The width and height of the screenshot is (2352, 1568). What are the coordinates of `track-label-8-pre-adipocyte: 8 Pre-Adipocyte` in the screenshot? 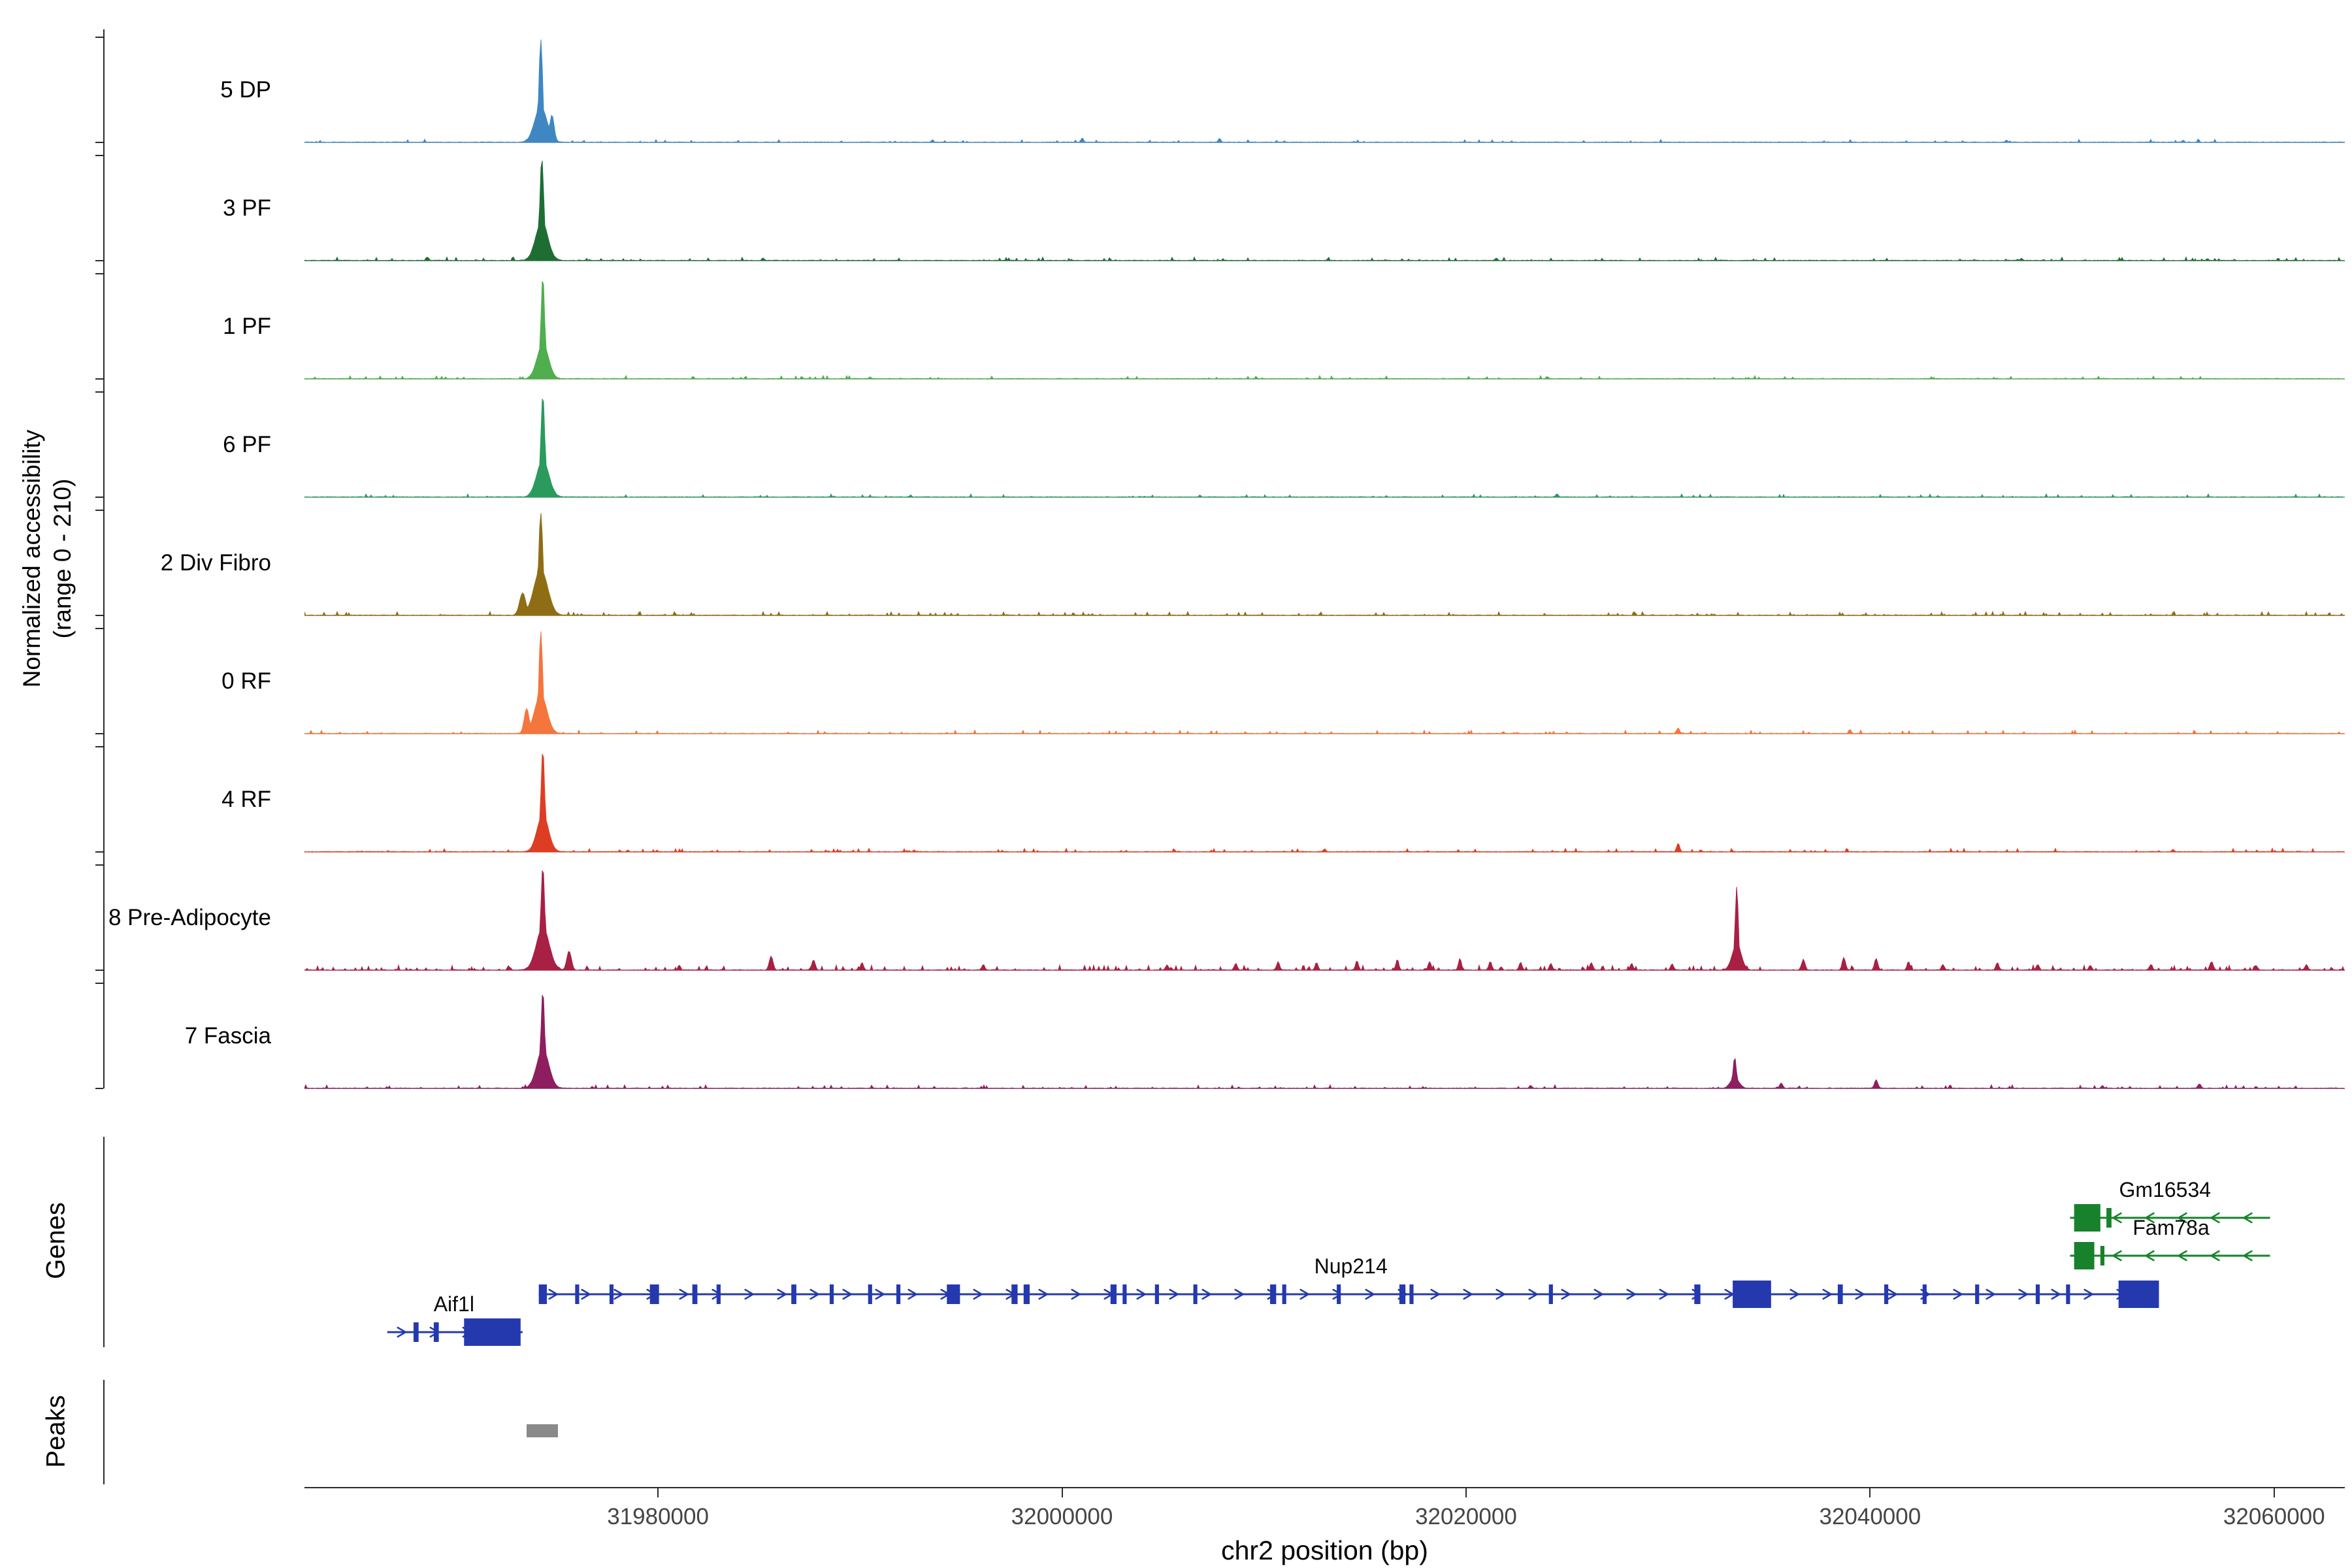 It's located at (189, 917).